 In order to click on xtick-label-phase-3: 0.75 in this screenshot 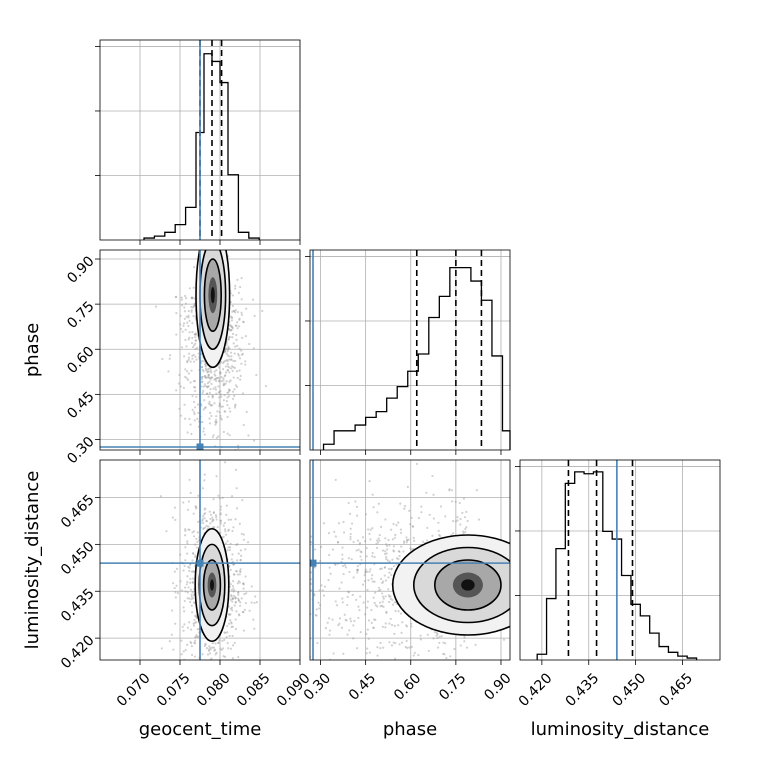, I will do `click(452, 686)`.